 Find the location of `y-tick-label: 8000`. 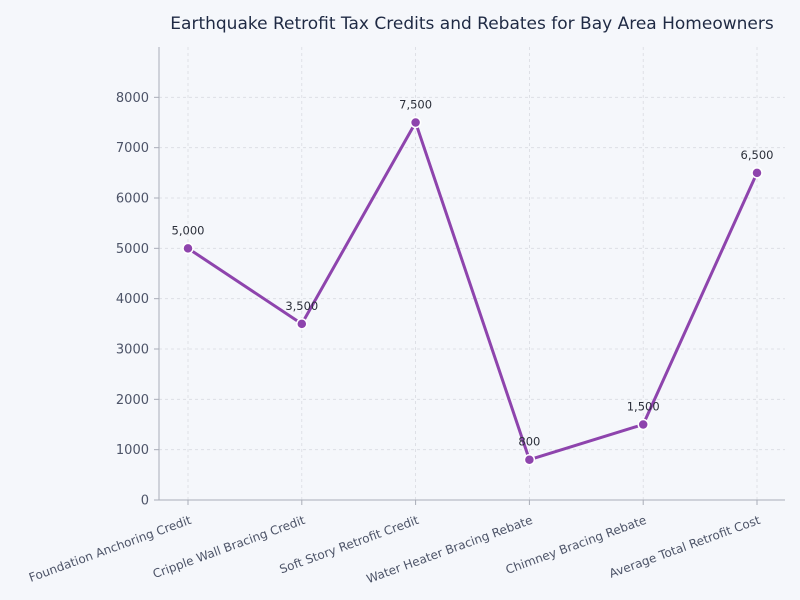

y-tick-label: 8000 is located at coordinates (132, 98).